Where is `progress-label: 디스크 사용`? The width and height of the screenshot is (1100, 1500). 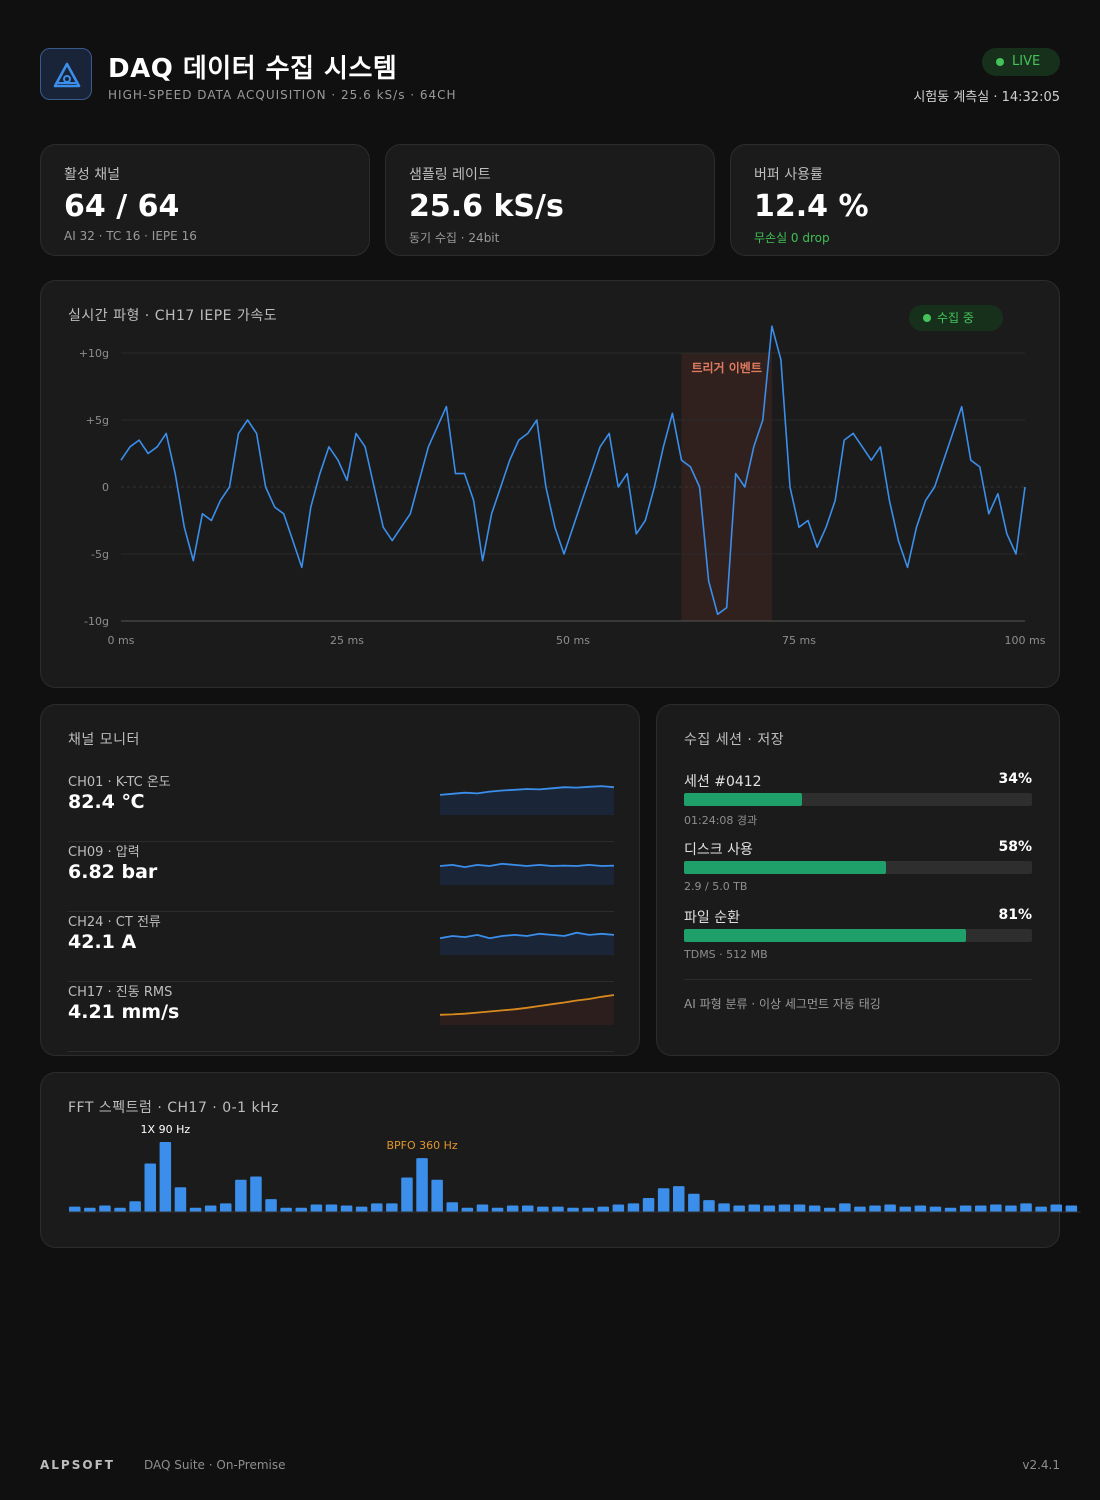
progress-label: 디스크 사용 is located at coordinates (718, 850).